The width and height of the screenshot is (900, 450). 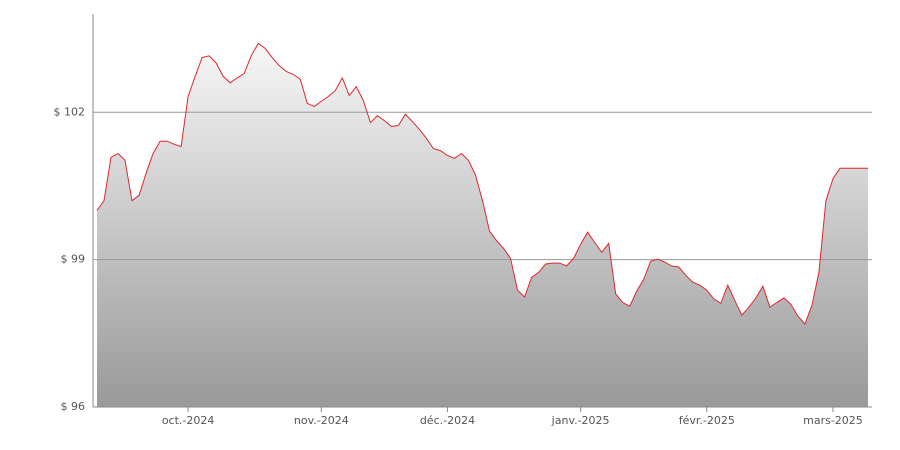 What do you see at coordinates (707, 420) in the screenshot?
I see `x-tick-label: févr.-2025` at bounding box center [707, 420].